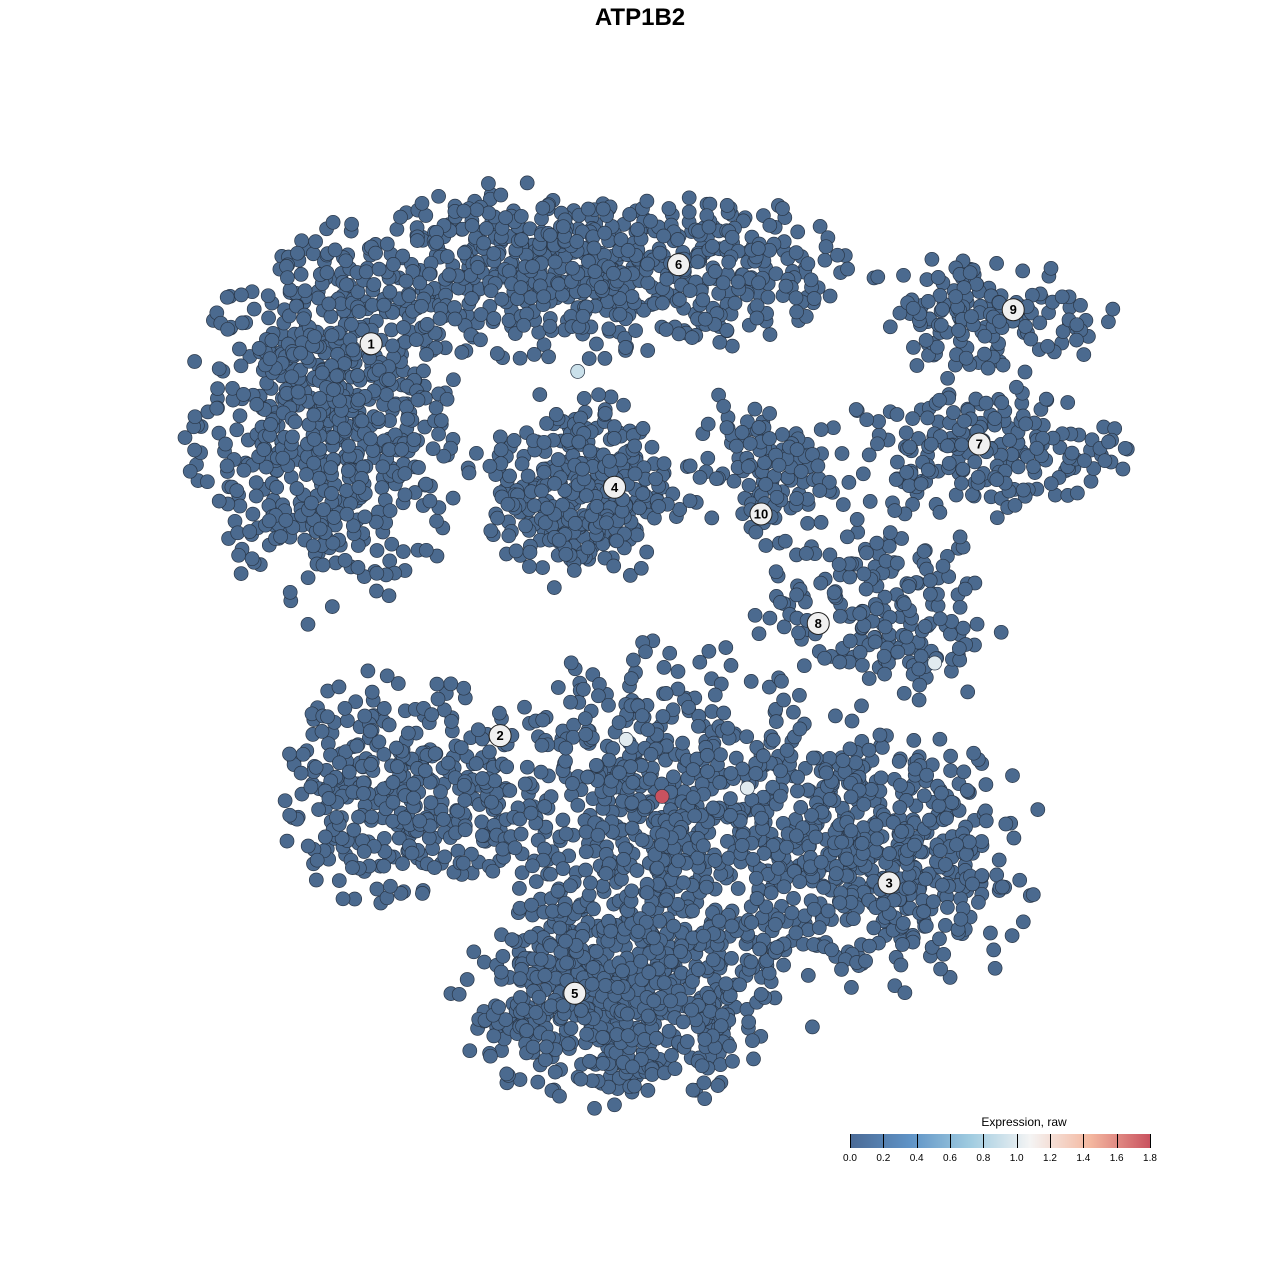  Describe the element at coordinates (371, 344) in the screenshot. I see `cluster-label-1: 1` at that location.